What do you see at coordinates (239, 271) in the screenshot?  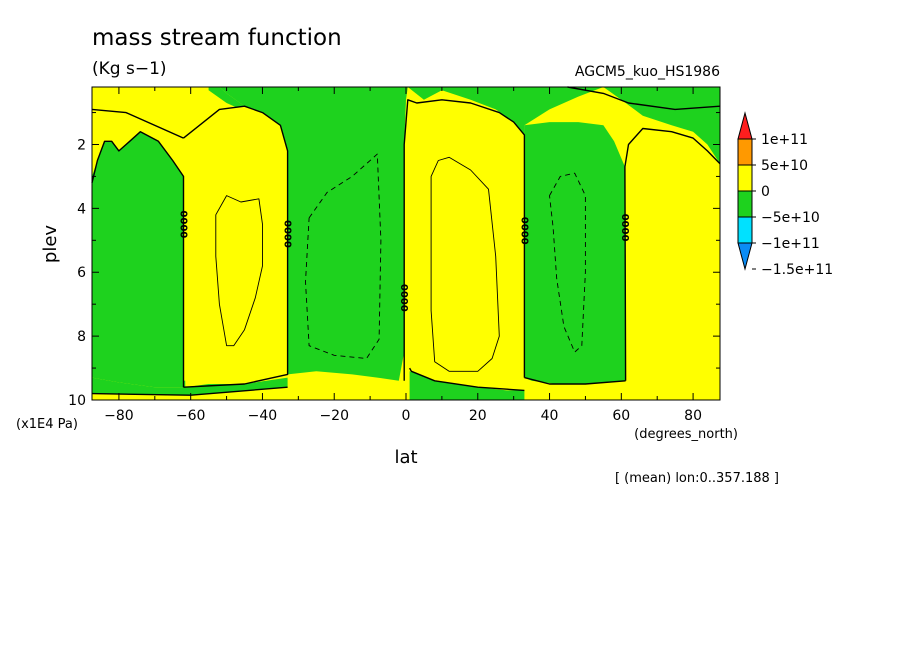 I see `positive-contour-sh-ferrel` at bounding box center [239, 271].